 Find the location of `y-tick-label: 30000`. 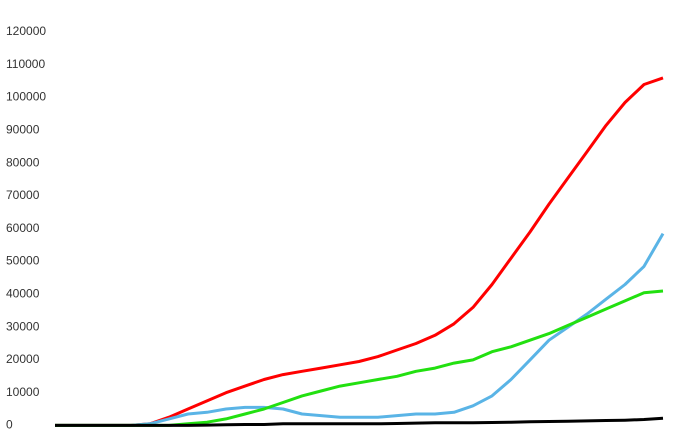

y-tick-label: 30000 is located at coordinates (23, 326).